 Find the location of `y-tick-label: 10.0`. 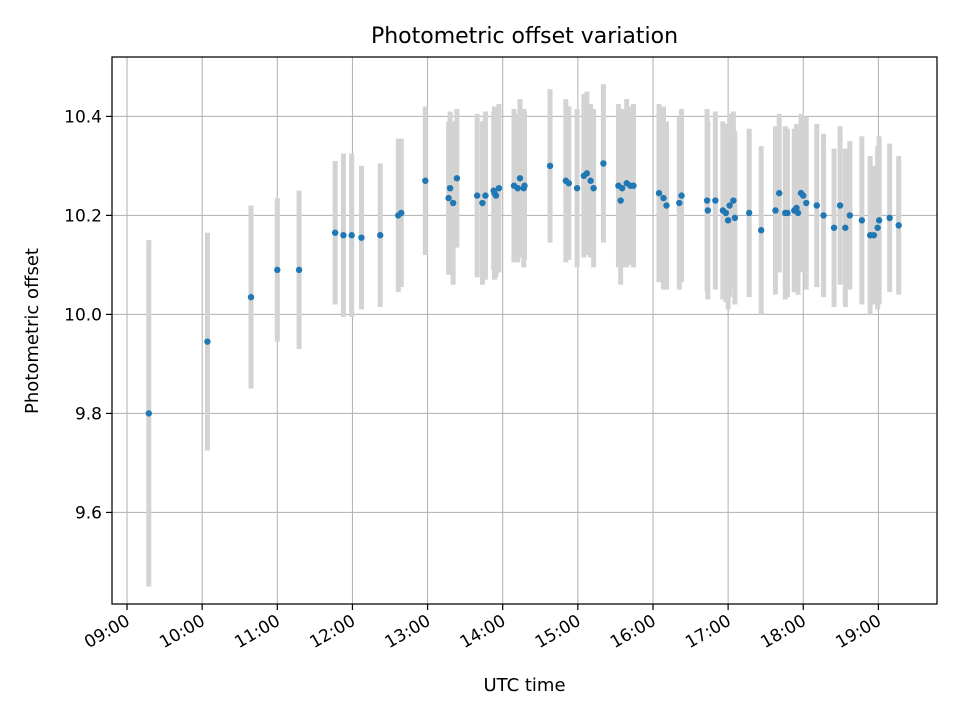

y-tick-label: 10.0 is located at coordinates (83, 315).